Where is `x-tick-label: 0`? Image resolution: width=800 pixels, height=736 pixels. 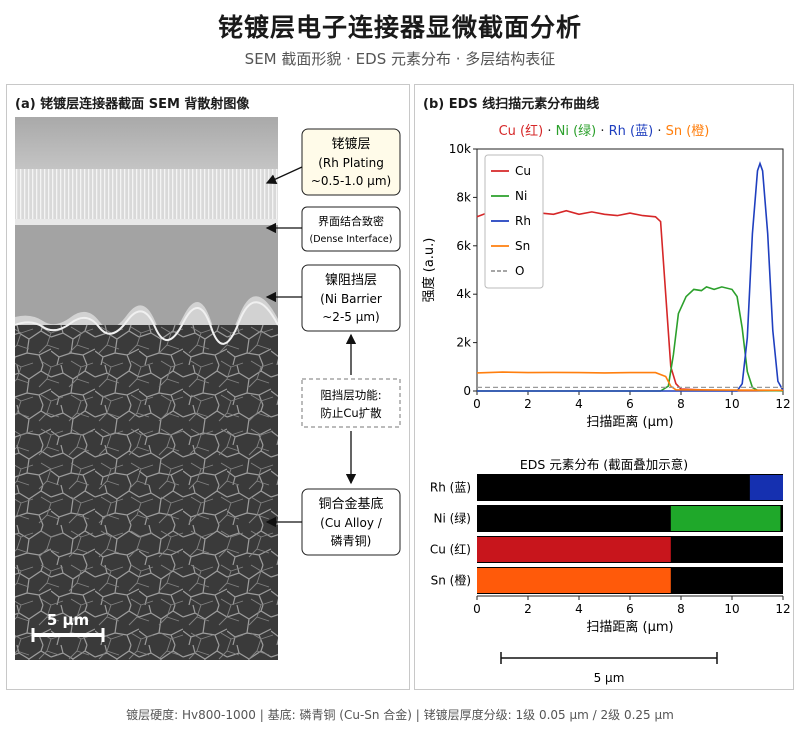
x-tick-label: 0 is located at coordinates (477, 404).